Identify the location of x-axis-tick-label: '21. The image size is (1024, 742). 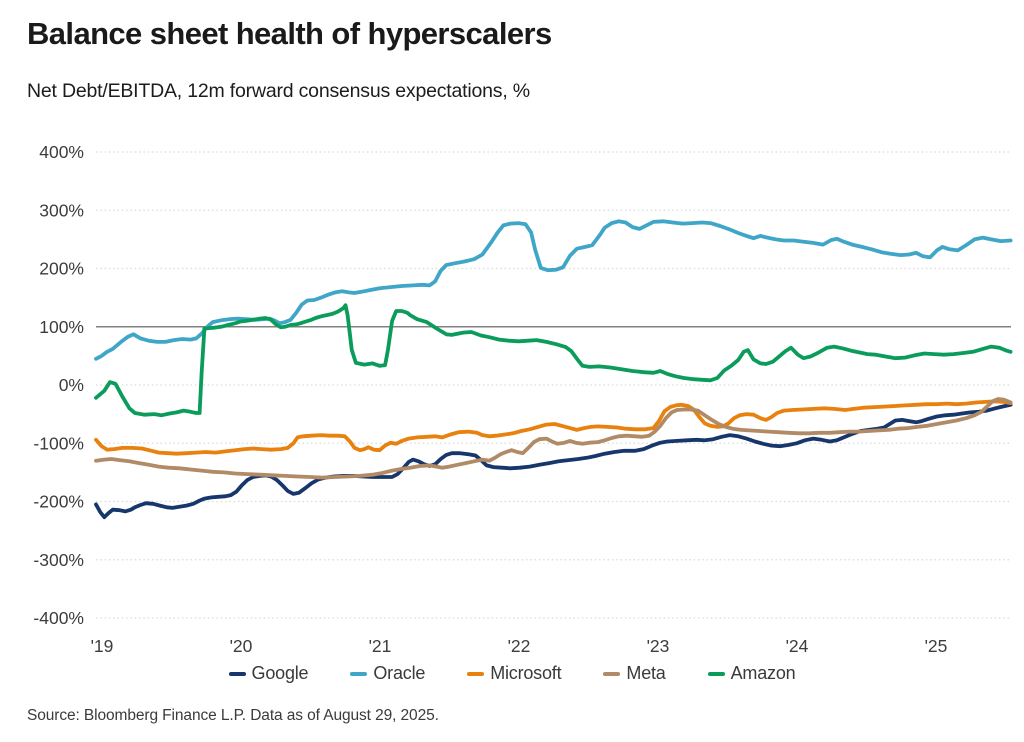
(380, 646).